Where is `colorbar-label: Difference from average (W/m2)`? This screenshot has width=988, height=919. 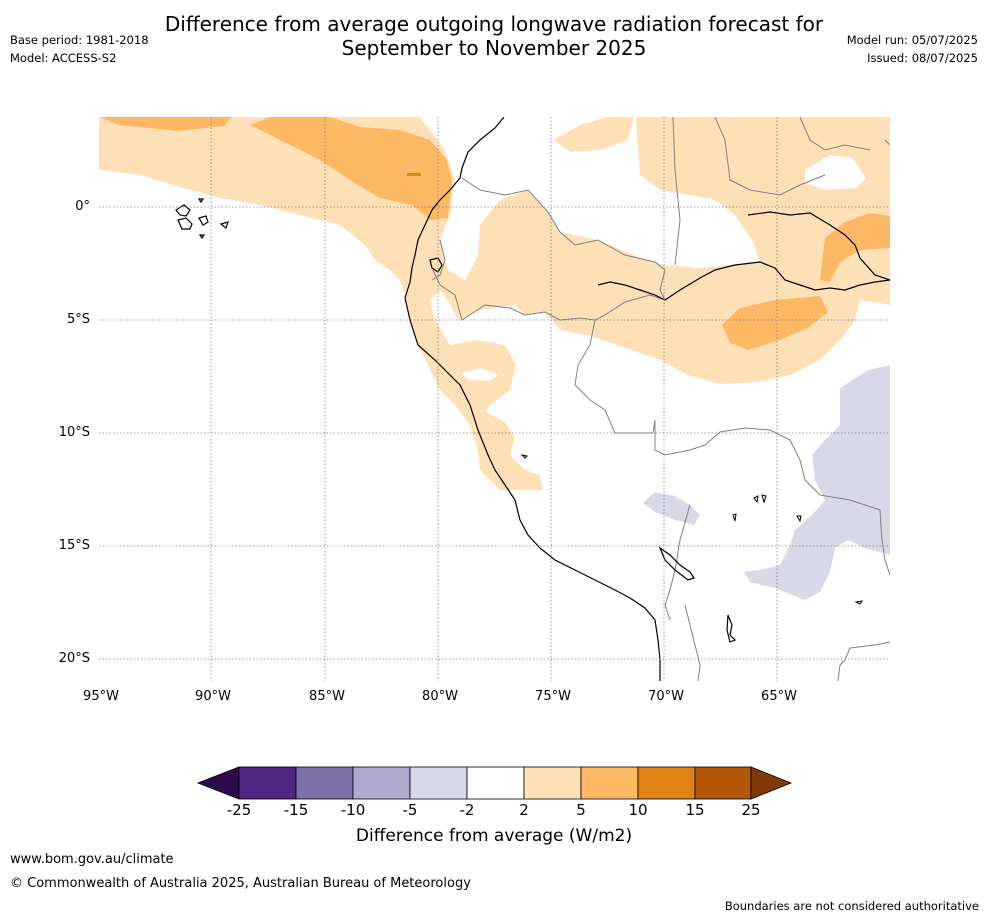 colorbar-label: Difference from average (W/m2) is located at coordinates (494, 836).